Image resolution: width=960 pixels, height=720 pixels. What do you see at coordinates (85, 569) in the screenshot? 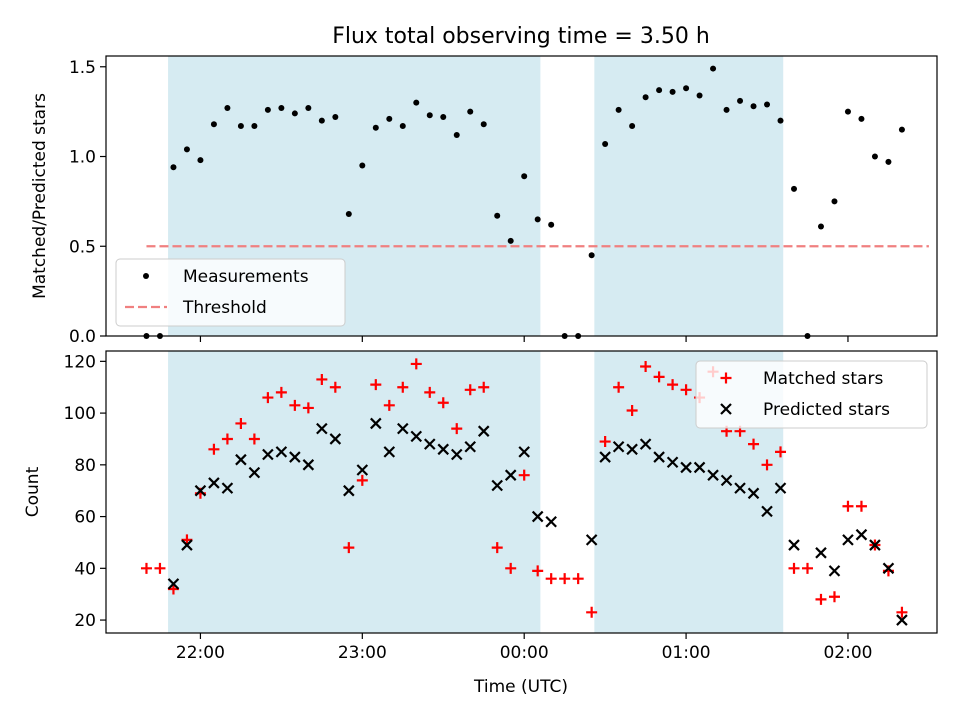
I see `y-tick-label: 40` at bounding box center [85, 569].